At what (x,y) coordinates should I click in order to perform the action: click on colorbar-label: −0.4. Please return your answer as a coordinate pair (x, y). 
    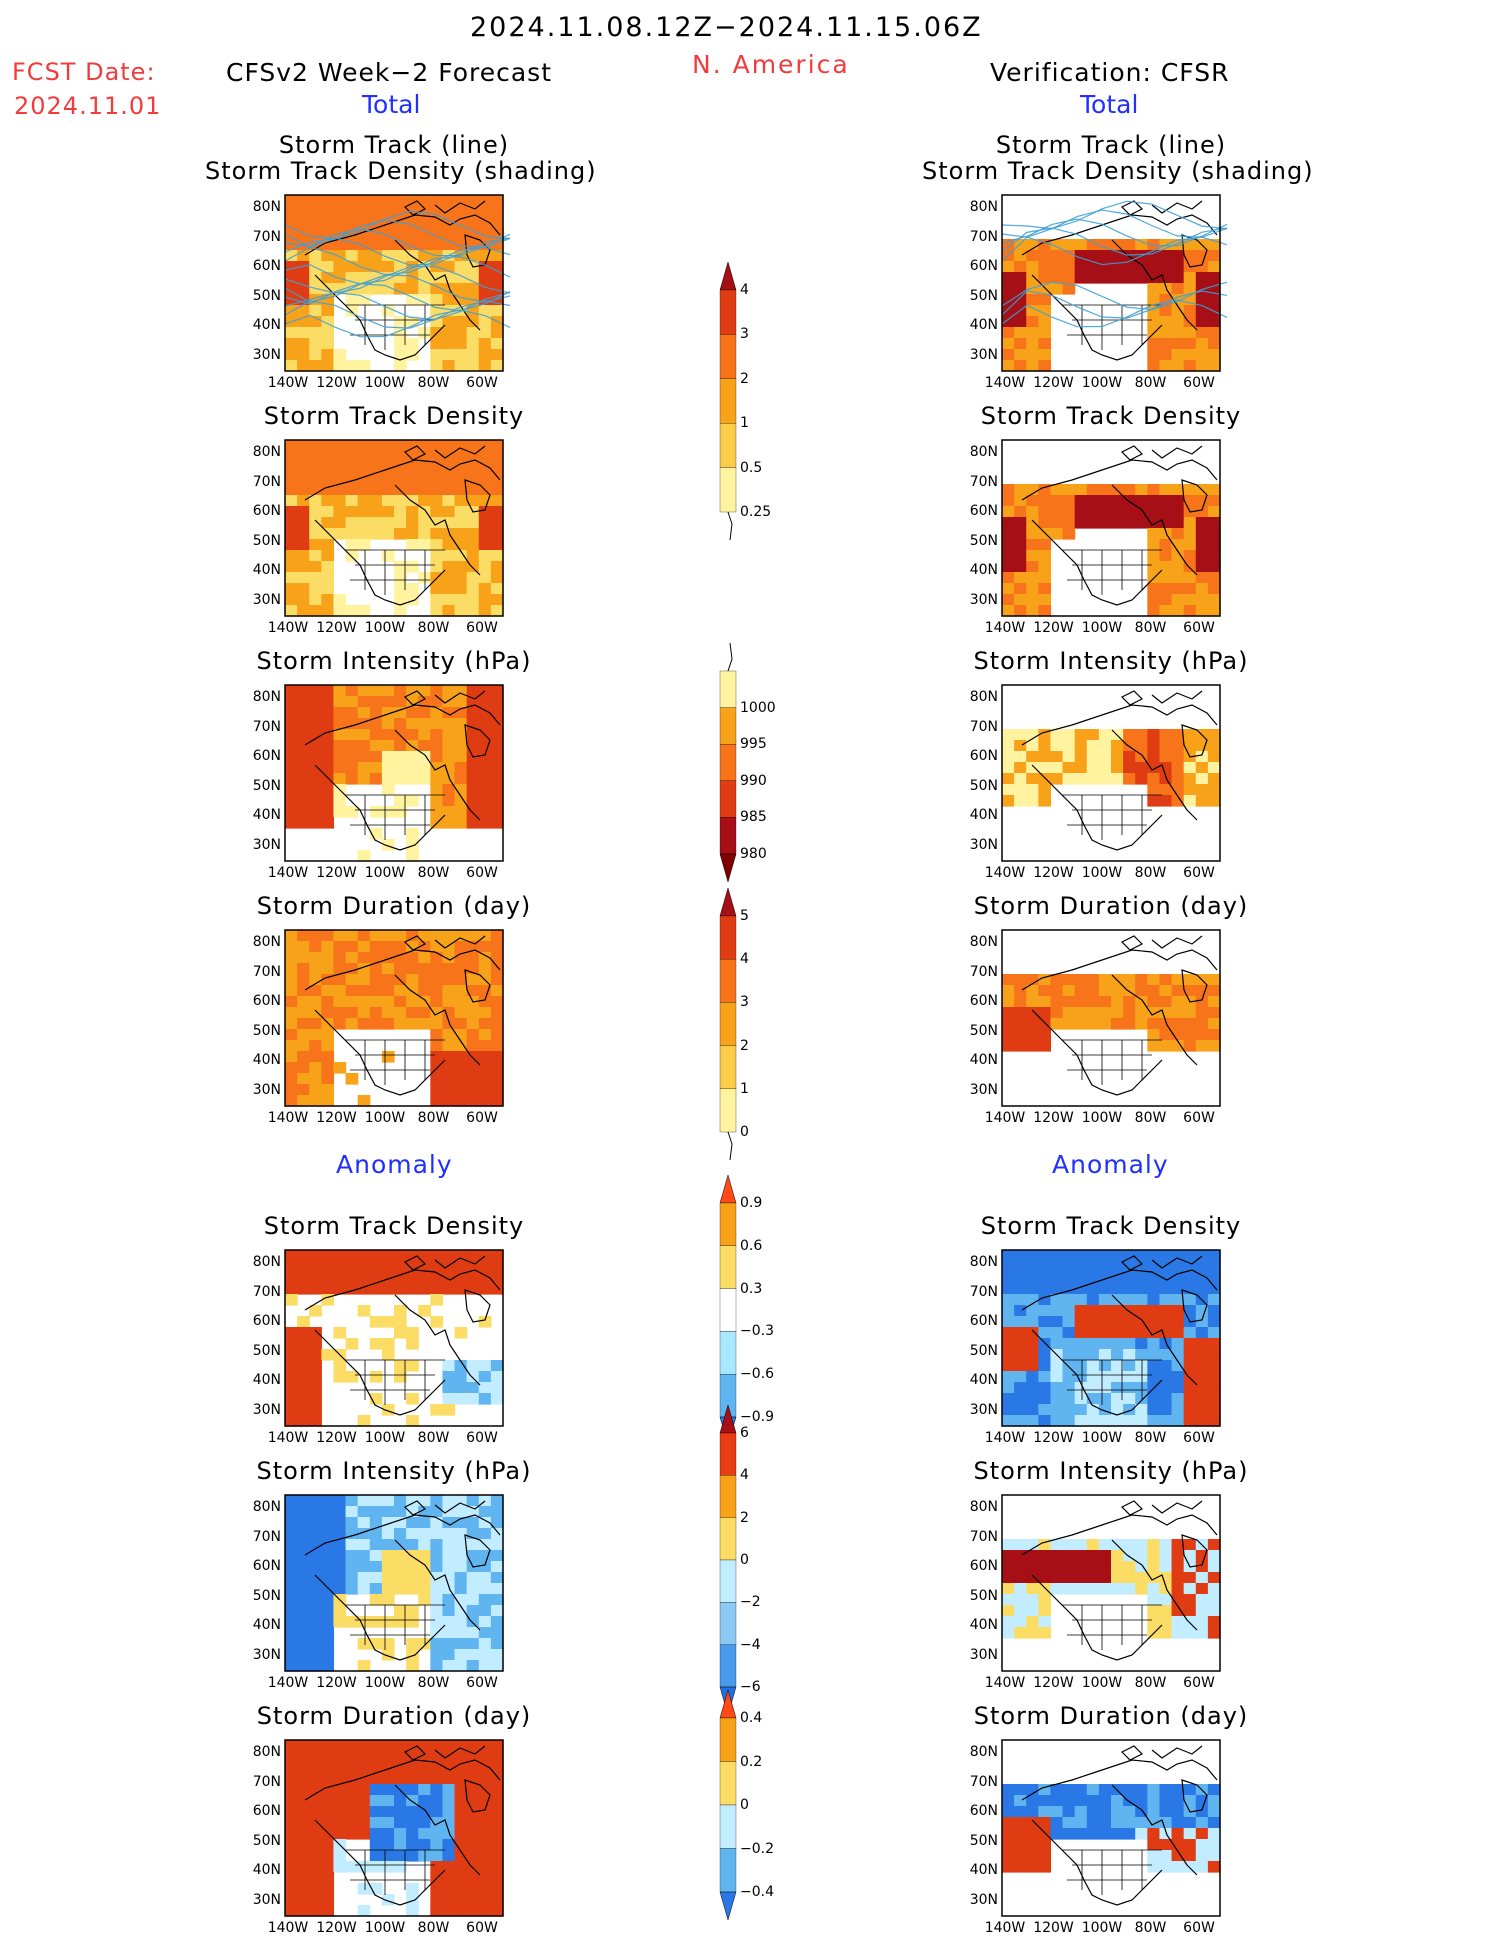
    Looking at the image, I should click on (757, 1892).